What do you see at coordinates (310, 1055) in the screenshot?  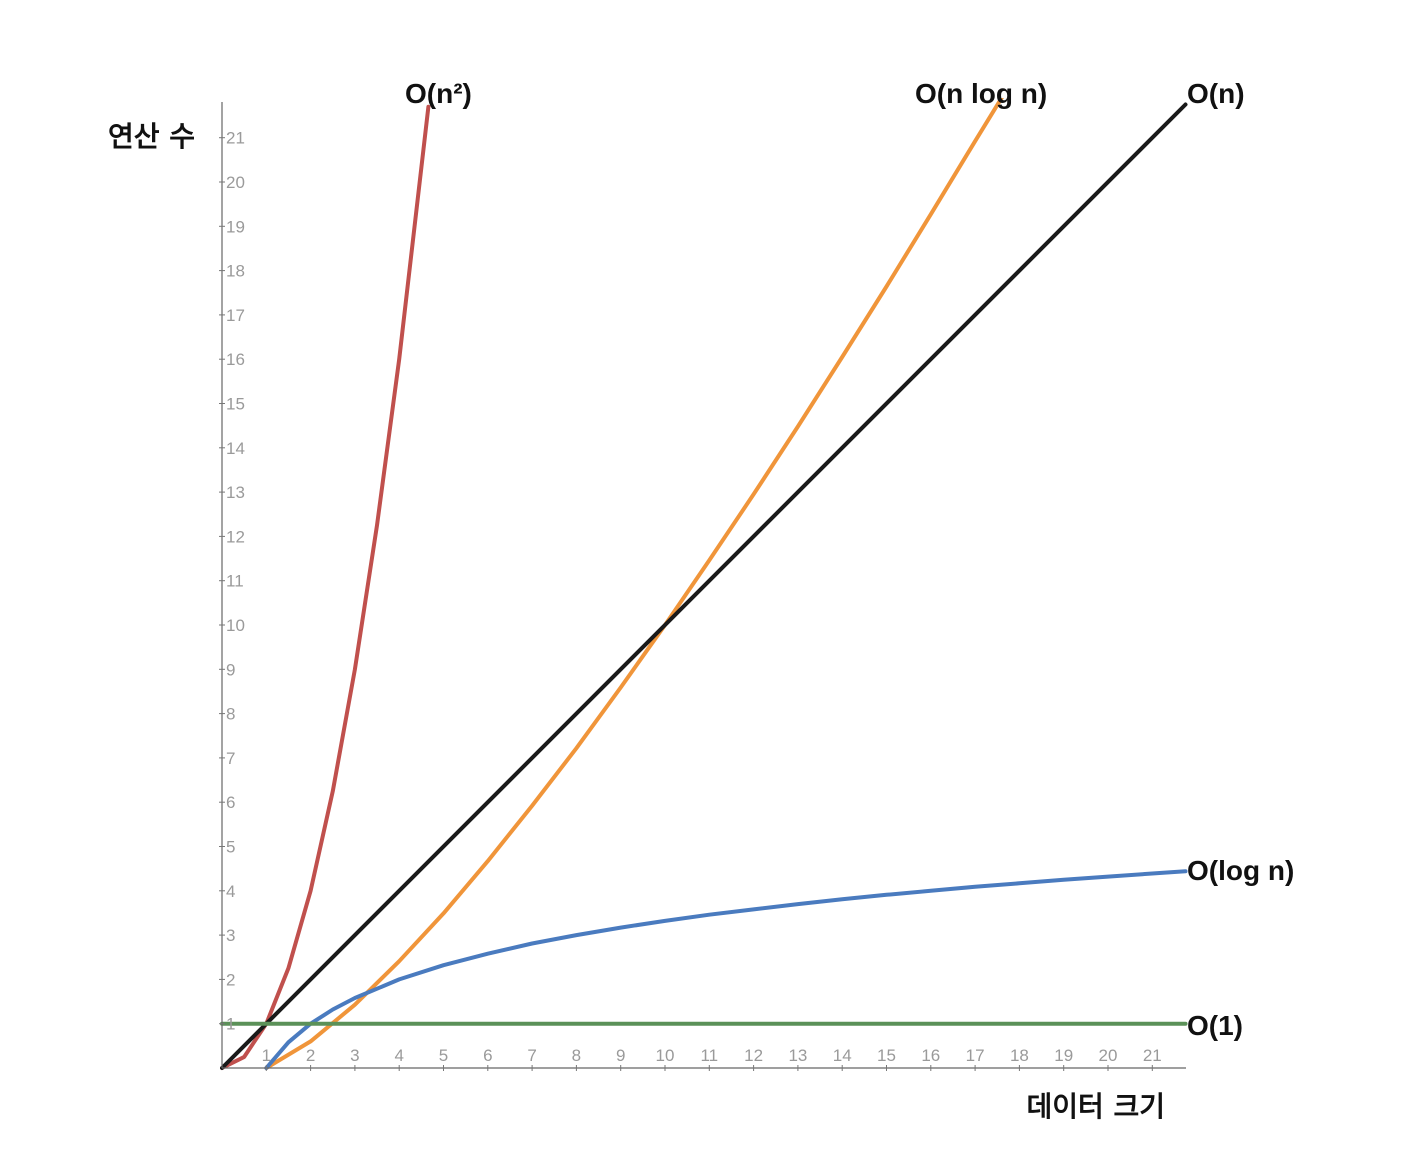 I see `x-tick-label: 2` at bounding box center [310, 1055].